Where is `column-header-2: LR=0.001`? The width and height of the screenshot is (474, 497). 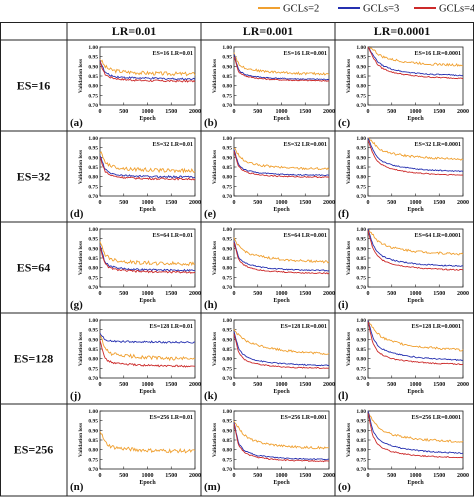
column-header-2: LR=0.001 is located at coordinates (268, 31).